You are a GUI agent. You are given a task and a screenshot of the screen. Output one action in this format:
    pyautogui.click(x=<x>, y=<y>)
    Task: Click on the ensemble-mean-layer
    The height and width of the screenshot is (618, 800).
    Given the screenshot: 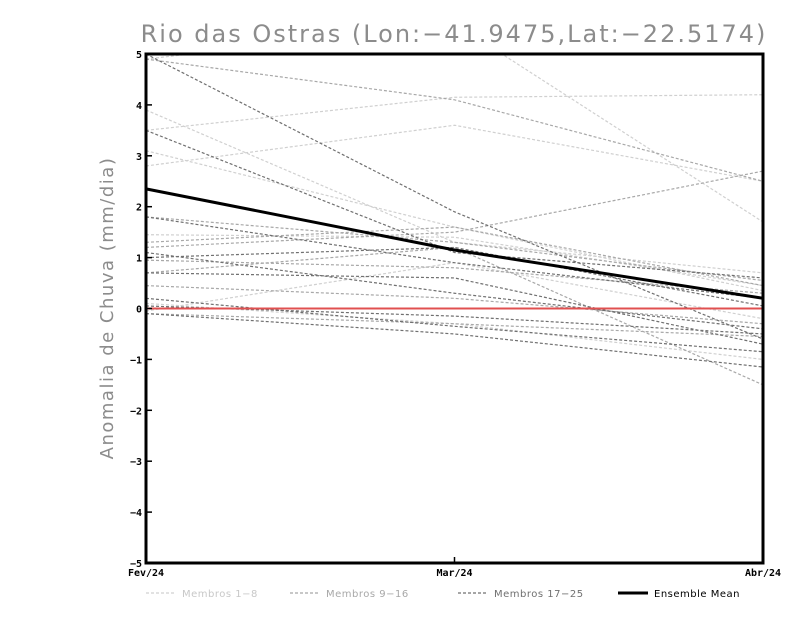 What is the action you would take?
    pyautogui.click(x=454, y=243)
    